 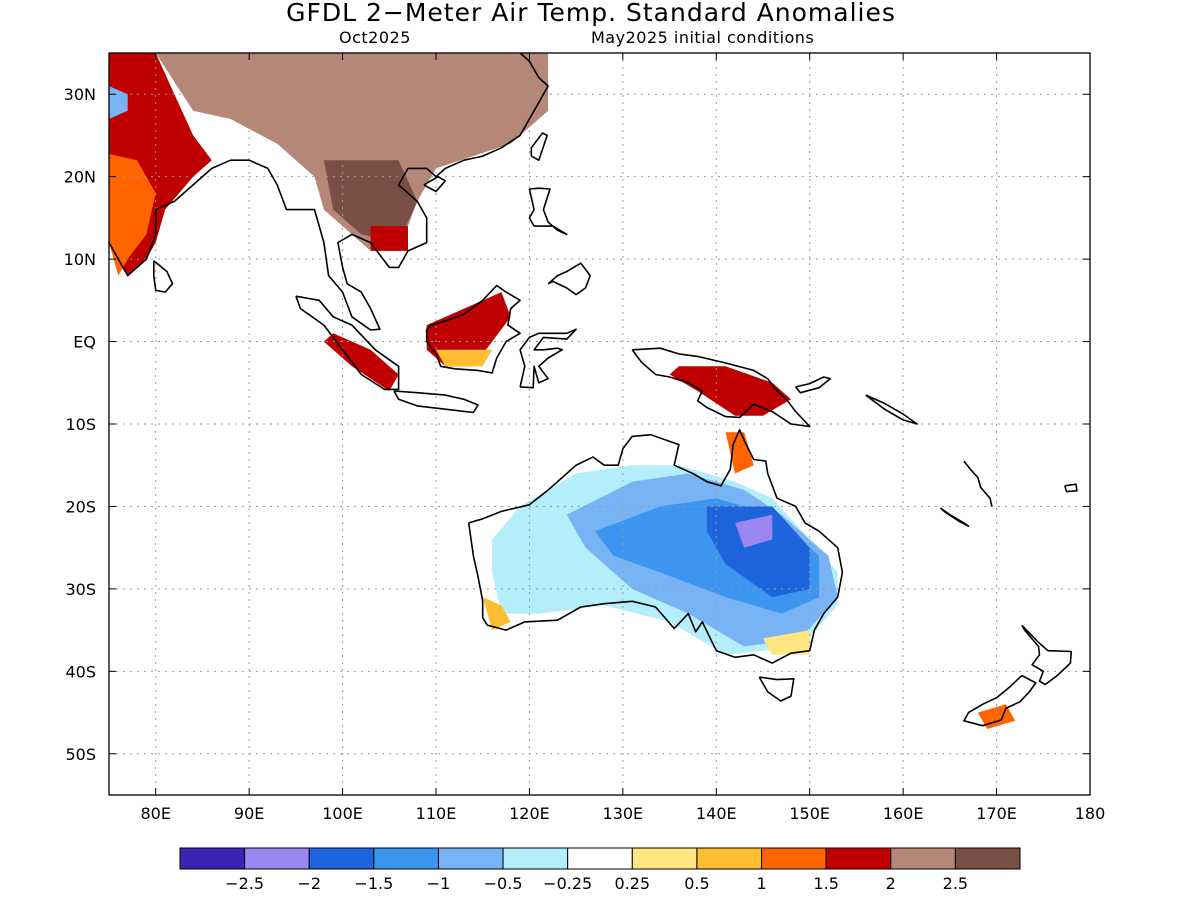 I want to click on coastline-sumatra, so click(x=347, y=343).